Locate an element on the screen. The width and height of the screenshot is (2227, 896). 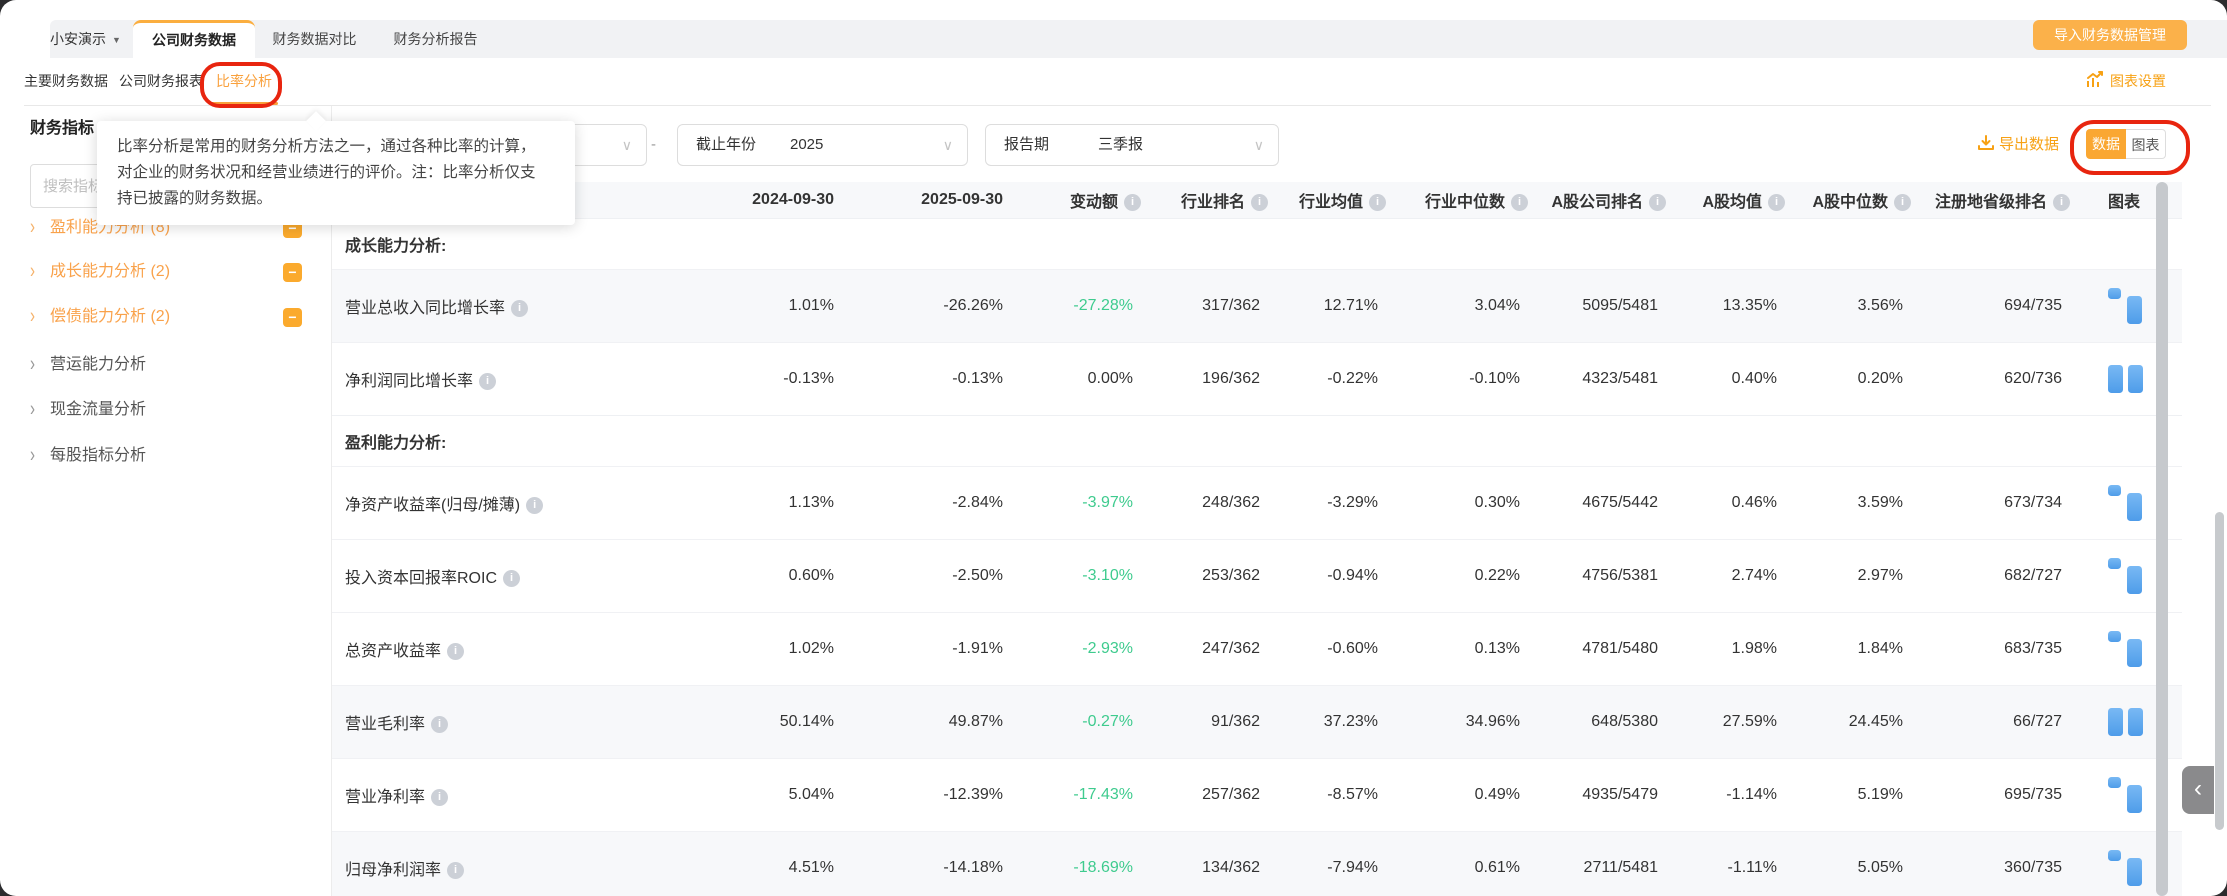
sidebar-item-per-share: › 每股指标分析 is located at coordinates (175, 456).